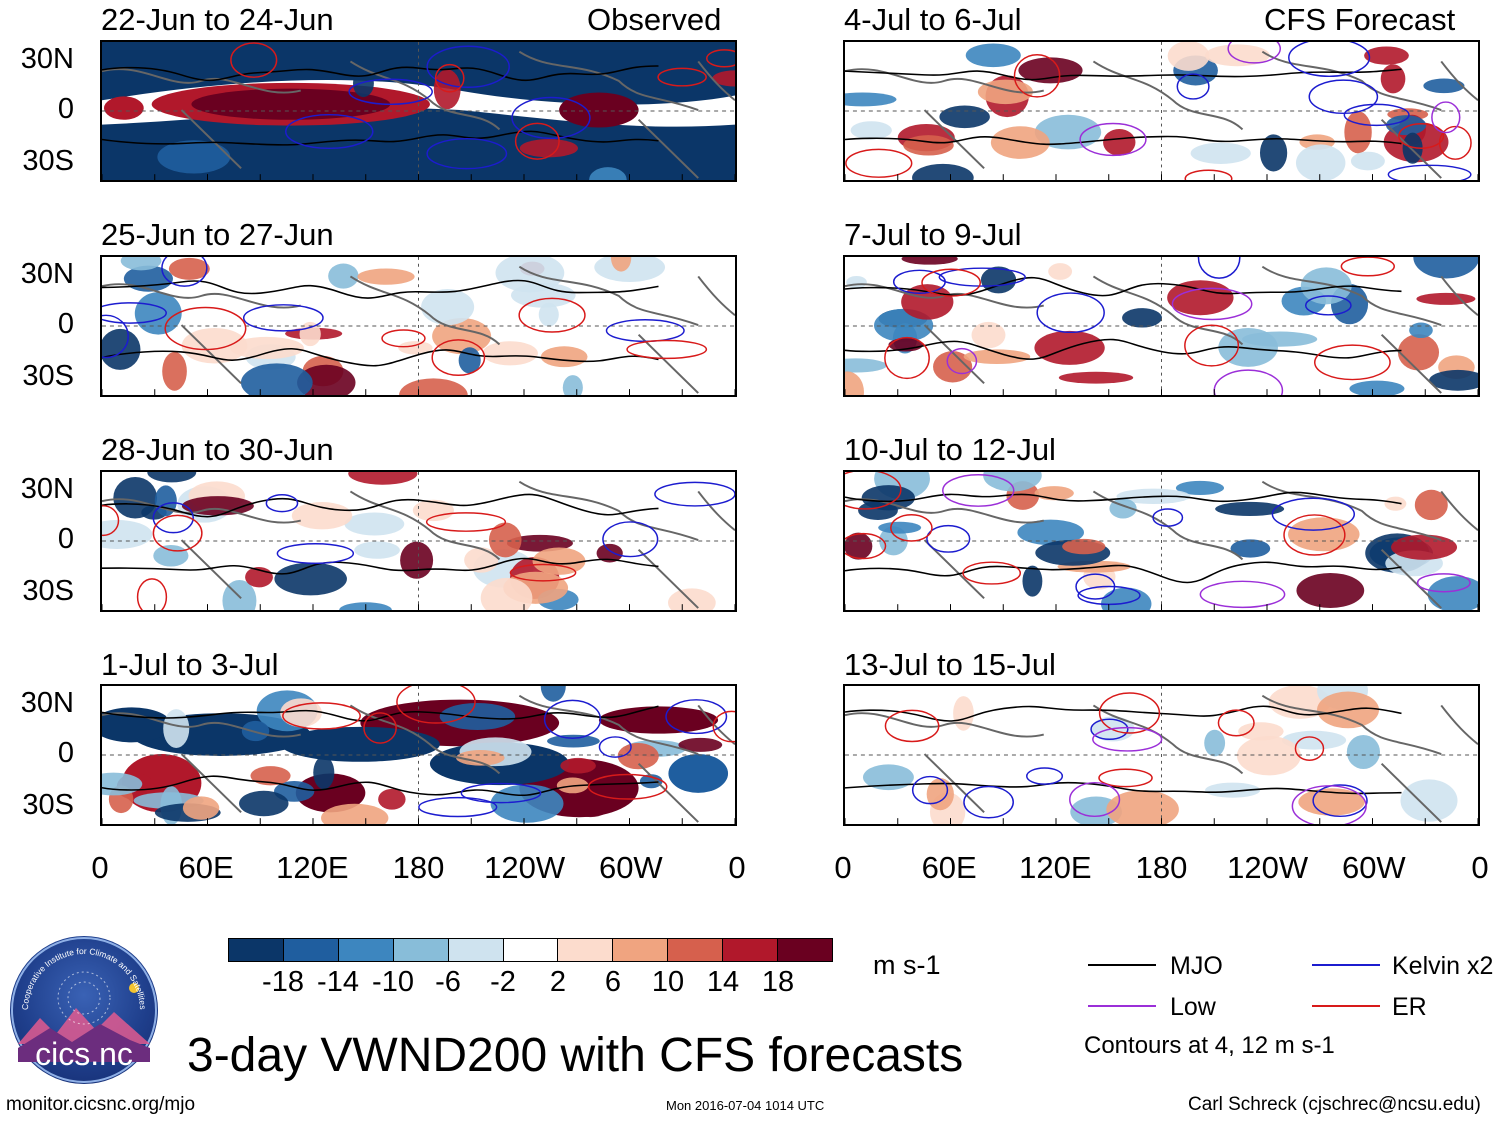  What do you see at coordinates (1334, 1104) in the screenshot?
I see `footer-author: Carl Schreck (cjschrec@ncsu.edu)` at bounding box center [1334, 1104].